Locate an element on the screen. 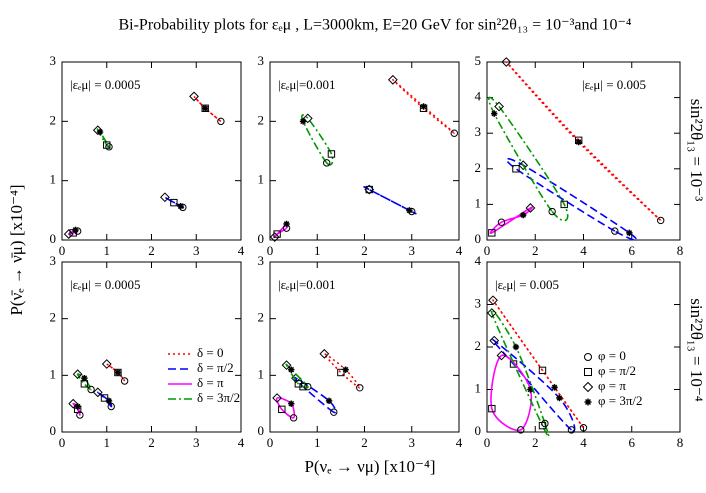 The image size is (706, 493). y-axis-label: P(ν̄ₑ → ν̄μ) [x10⁻⁴] is located at coordinates (16, 249).